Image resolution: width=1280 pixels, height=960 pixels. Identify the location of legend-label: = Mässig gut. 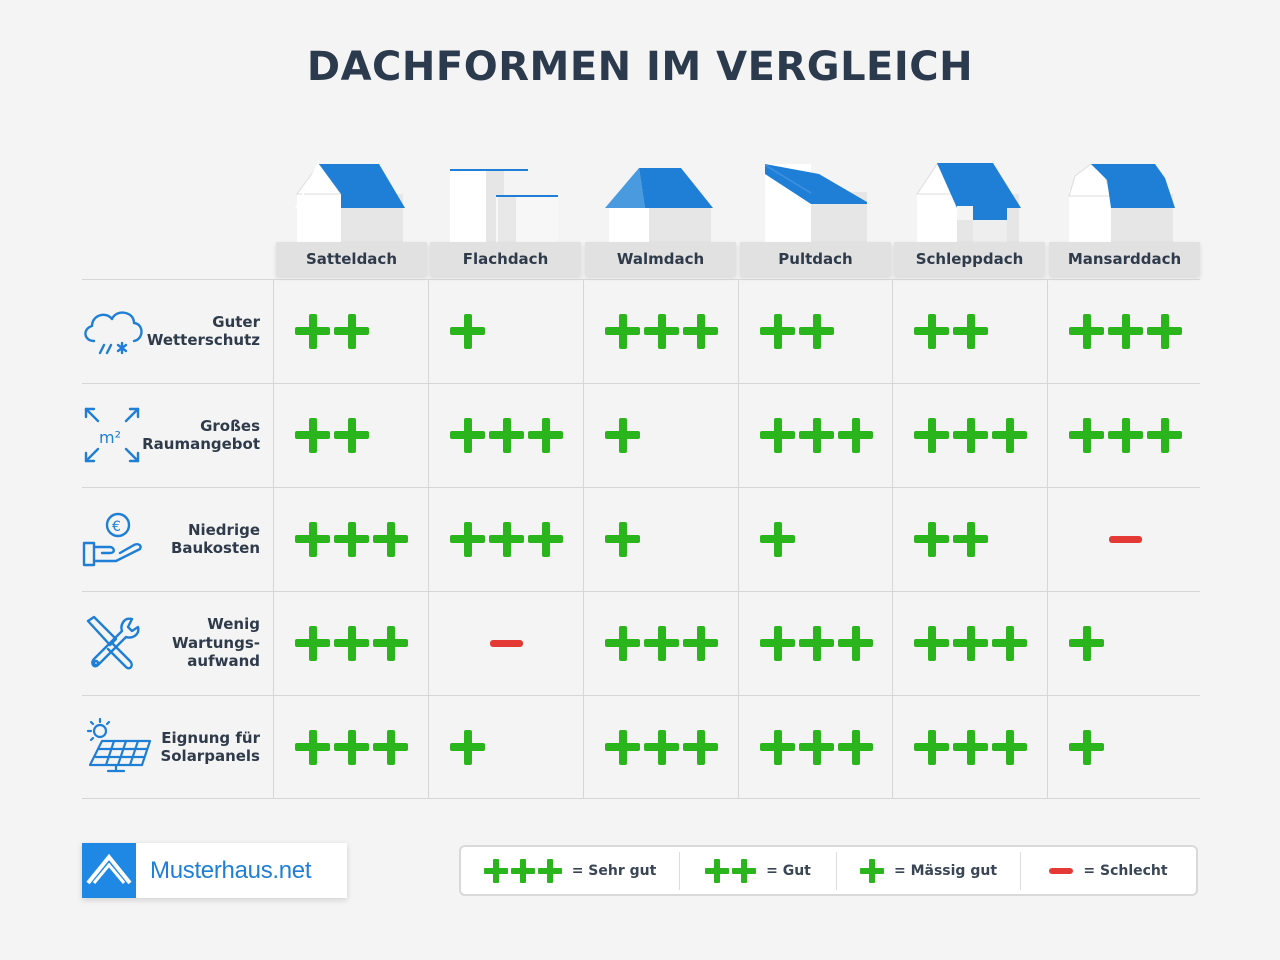
(945, 870).